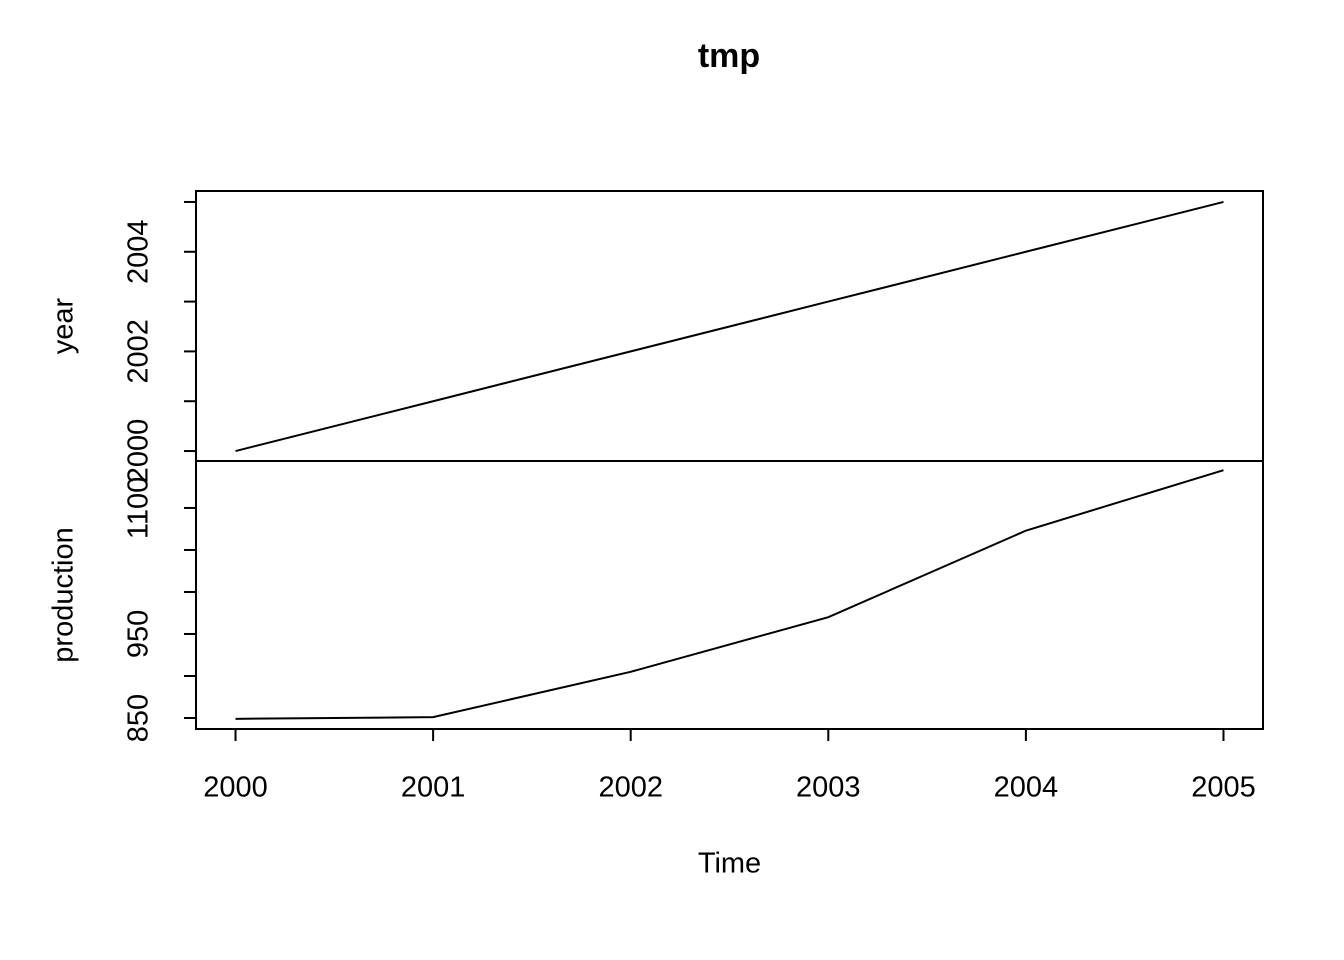 This screenshot has width=1344, height=960. Describe the element at coordinates (139, 252) in the screenshot. I see `y-tick-label: 2004` at that location.